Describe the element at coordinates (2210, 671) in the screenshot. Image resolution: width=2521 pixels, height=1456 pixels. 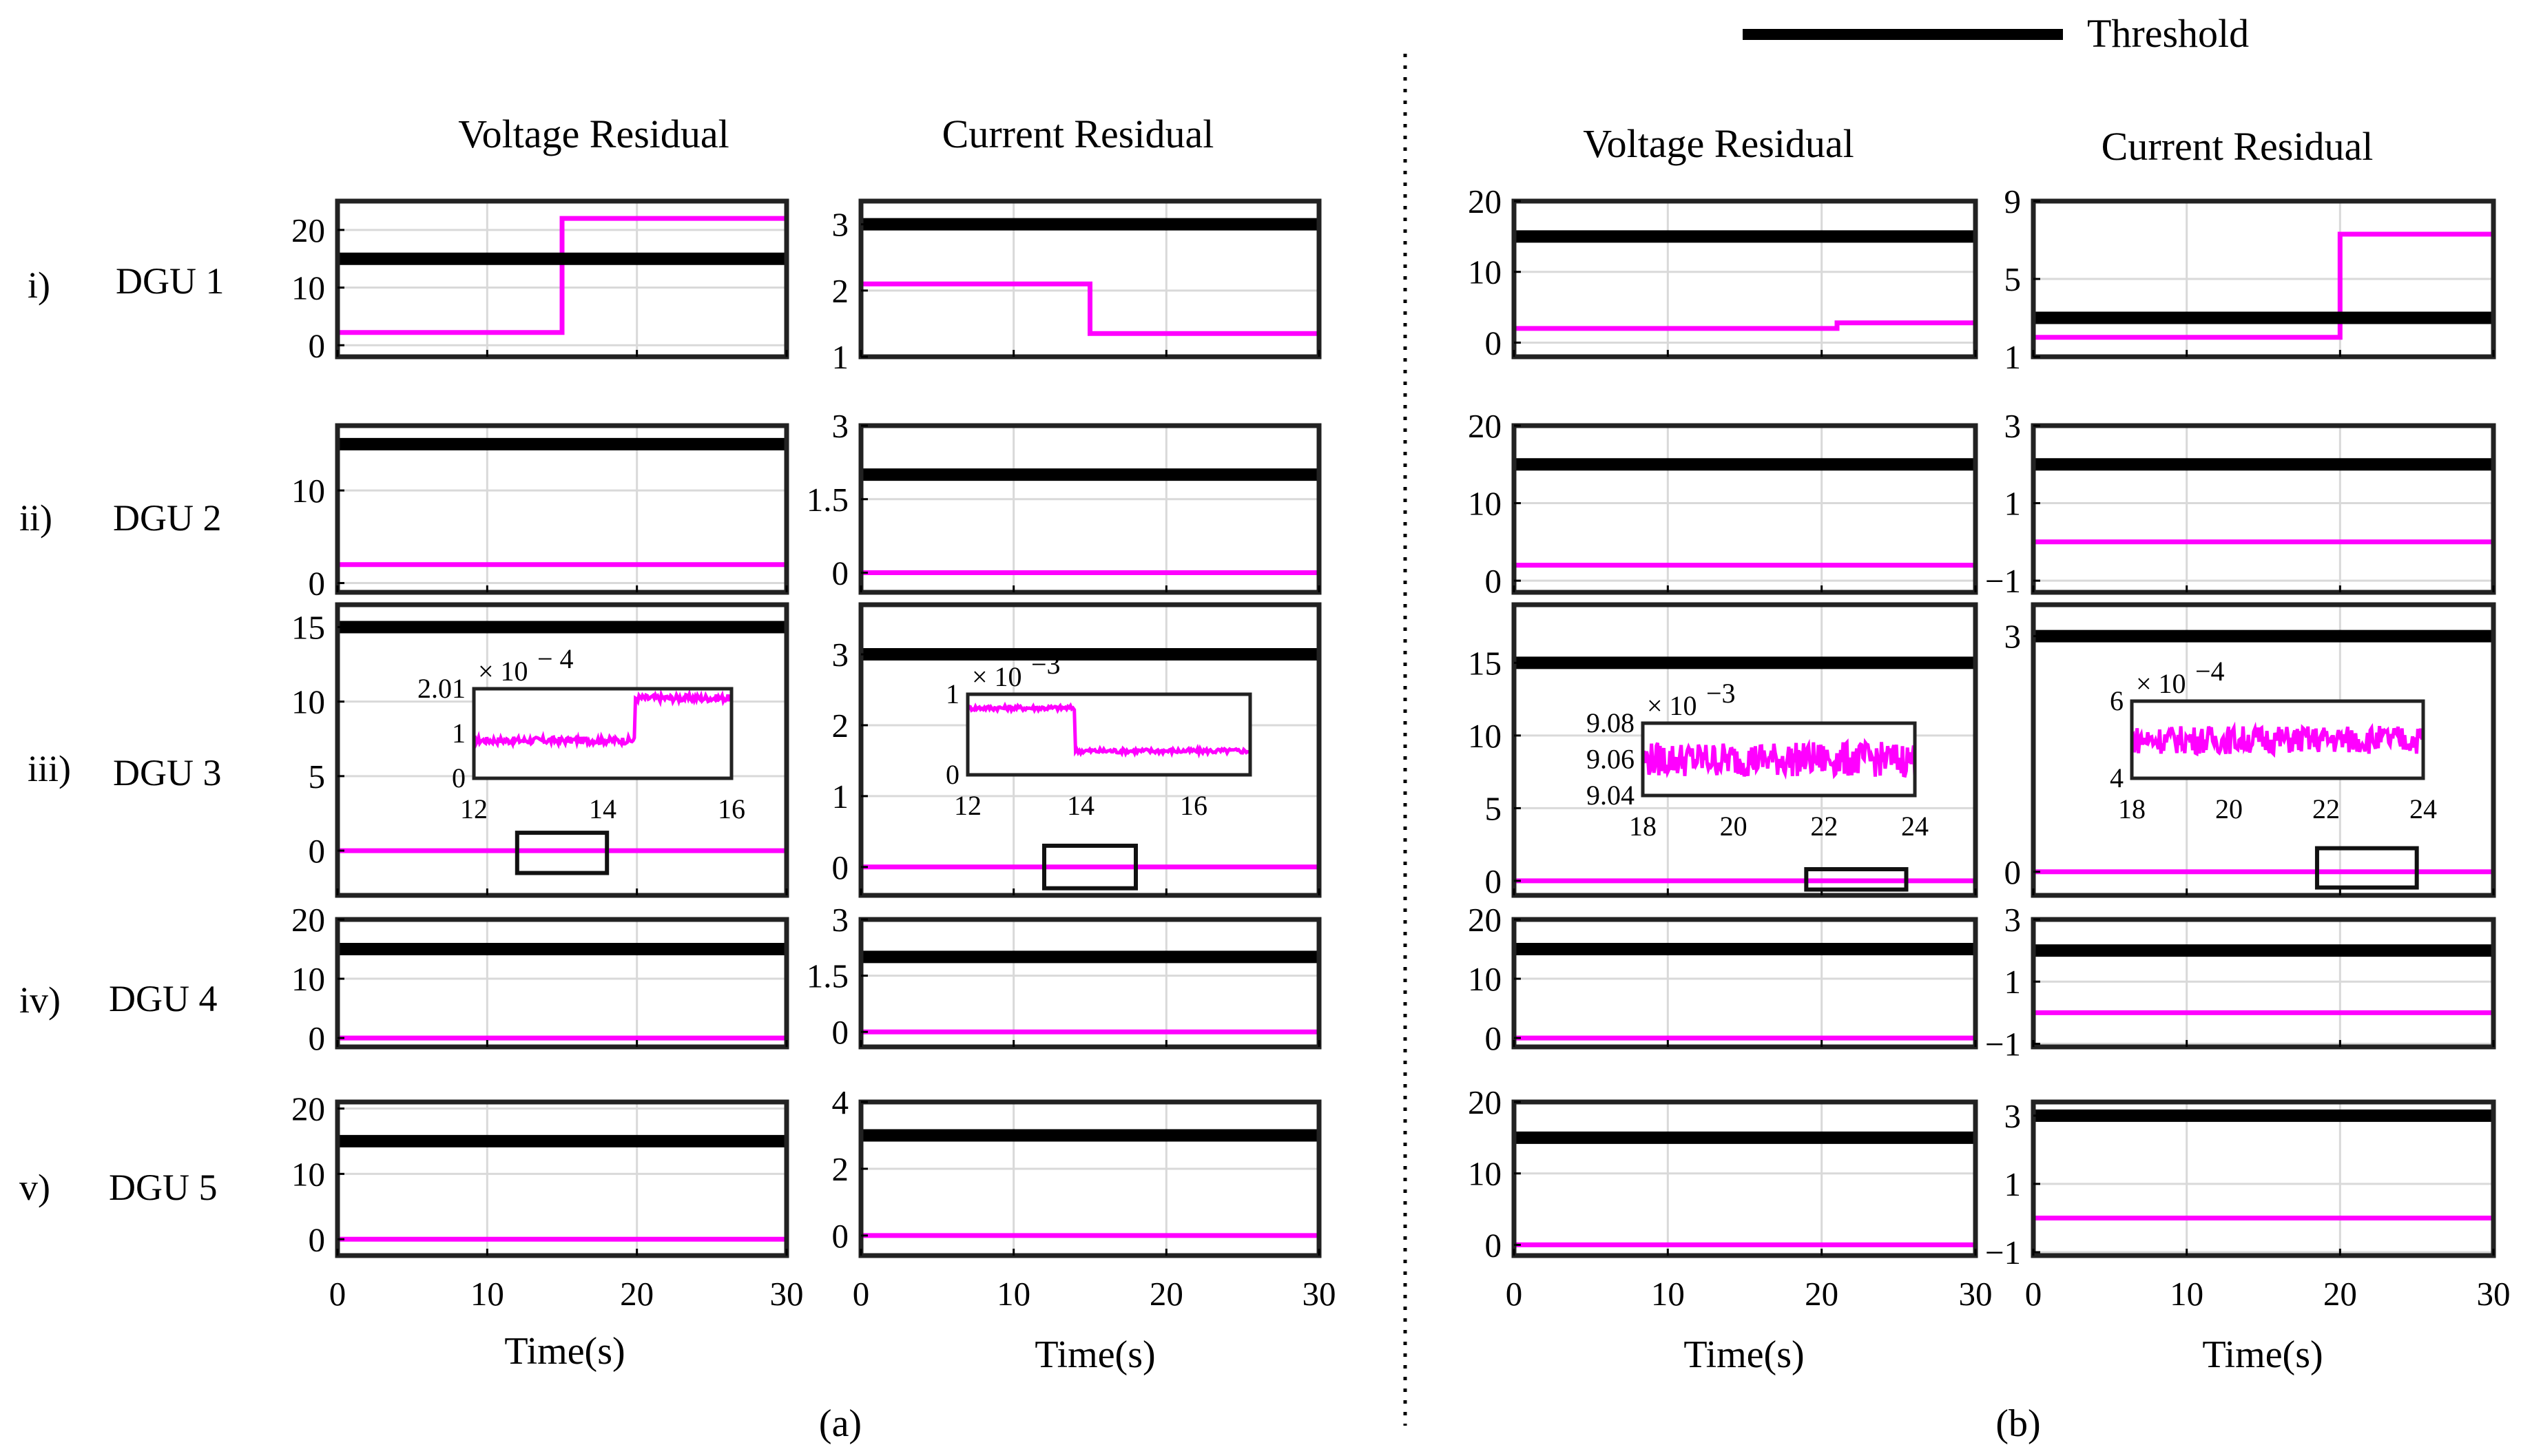
I see `inset-exponent-power: −4` at that location.